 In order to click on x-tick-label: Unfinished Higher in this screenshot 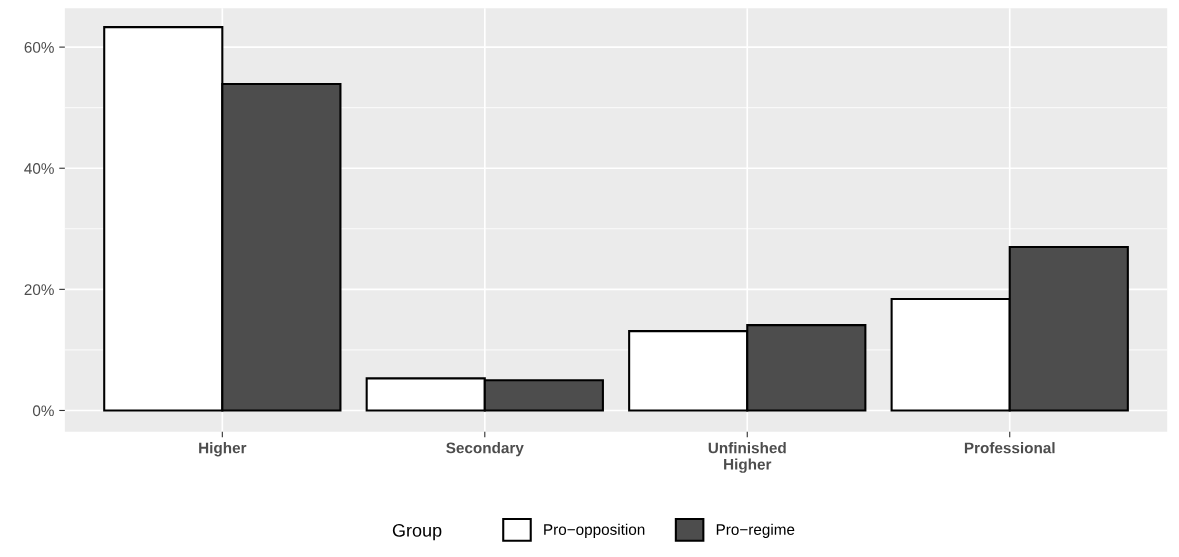, I will do `click(747, 457)`.